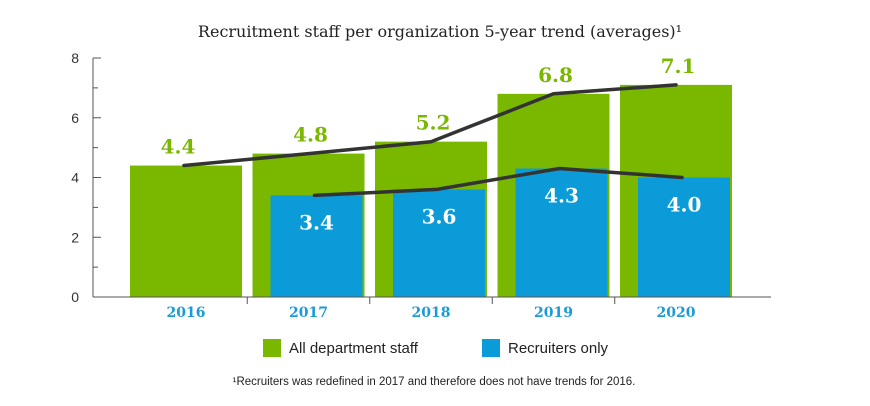  What do you see at coordinates (439, 243) in the screenshot?
I see `bar-recruiters-2018` at bounding box center [439, 243].